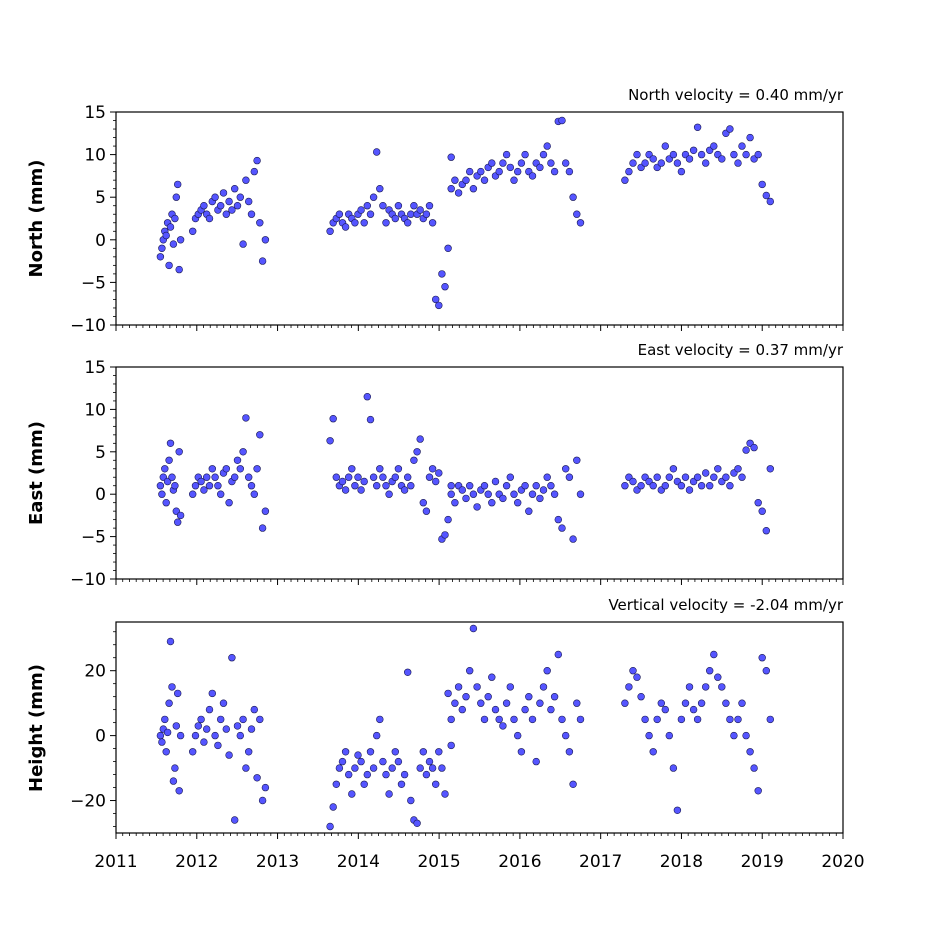  Describe the element at coordinates (100, 198) in the screenshot. I see `y-tick-label: 5` at that location.